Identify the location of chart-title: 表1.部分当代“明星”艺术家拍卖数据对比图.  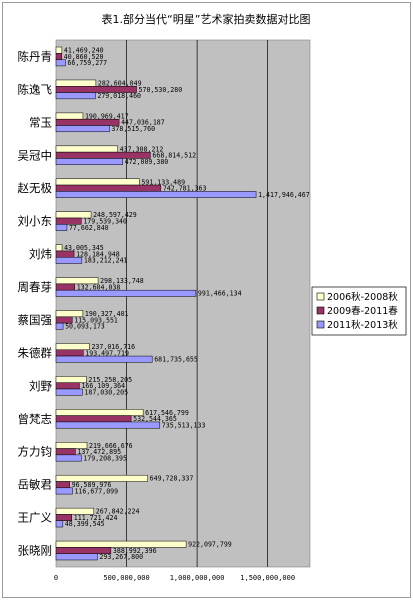
(206, 19).